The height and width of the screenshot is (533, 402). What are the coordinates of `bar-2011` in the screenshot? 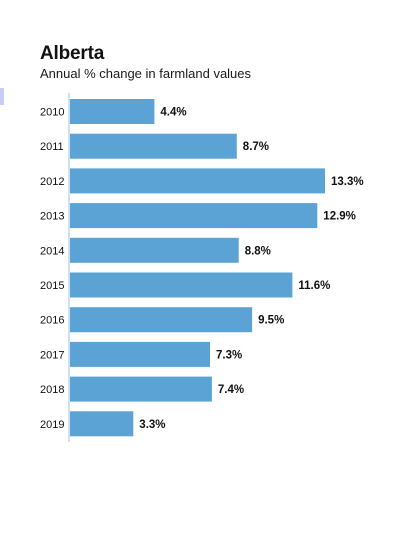 It's located at (153, 146).